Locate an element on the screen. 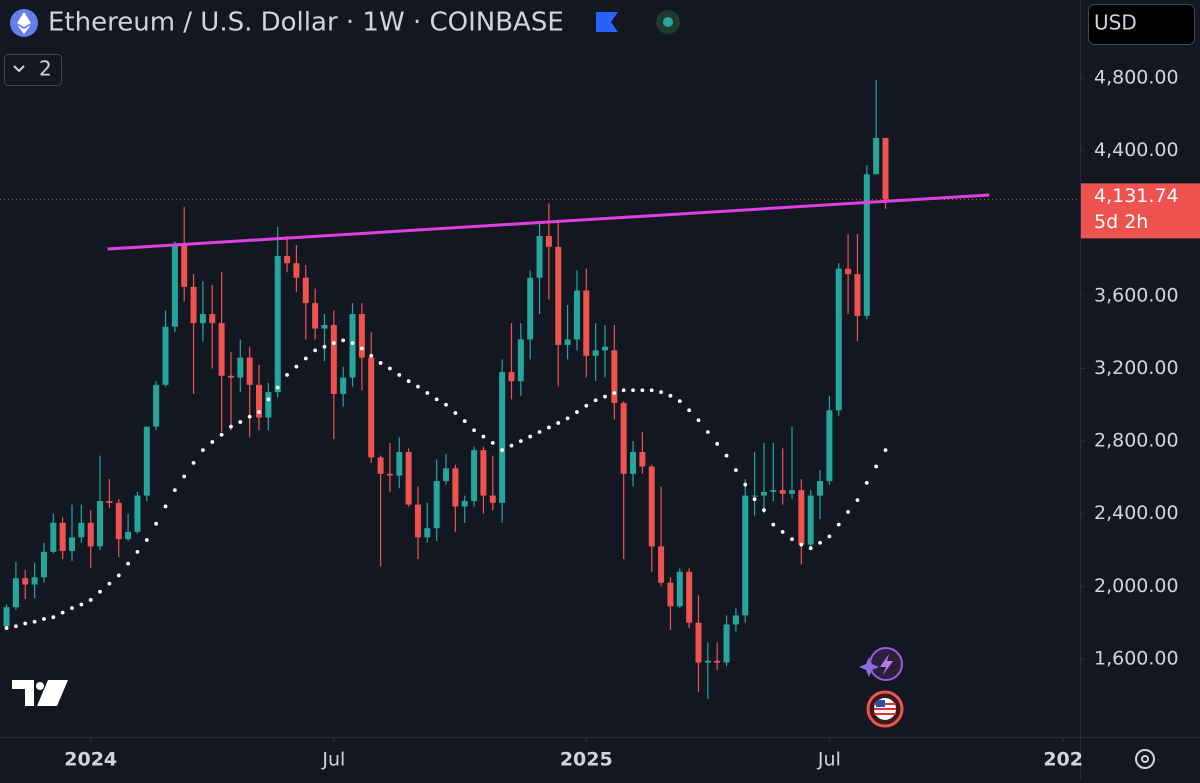 This screenshot has height=783, width=1200. y-tick-label: 3,600.00 is located at coordinates (1136, 295).